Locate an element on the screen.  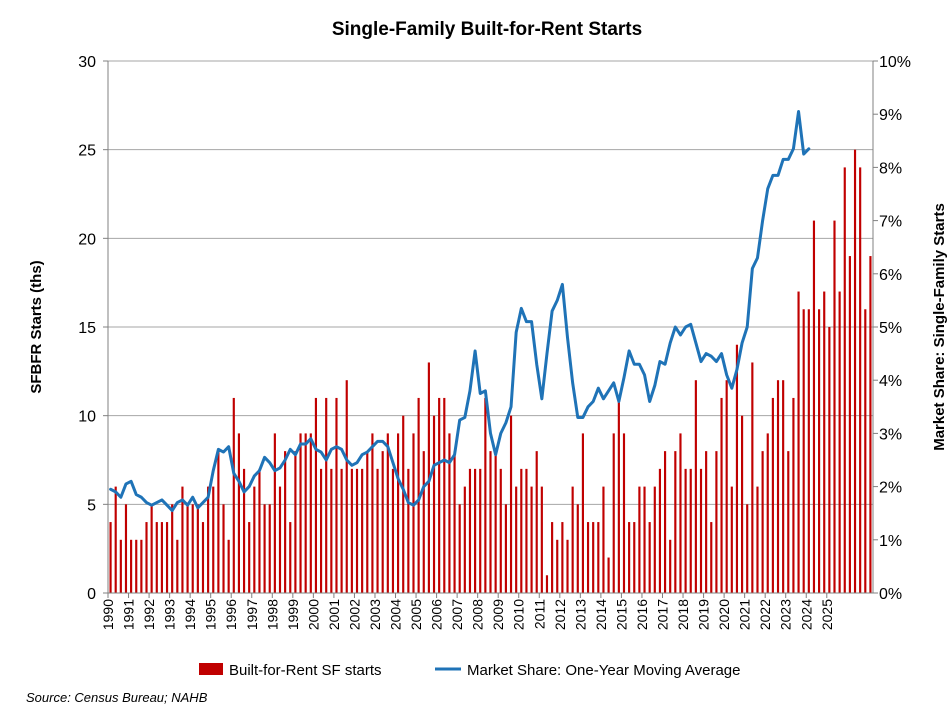
x-tick-label: 1992 is located at coordinates (149, 614).